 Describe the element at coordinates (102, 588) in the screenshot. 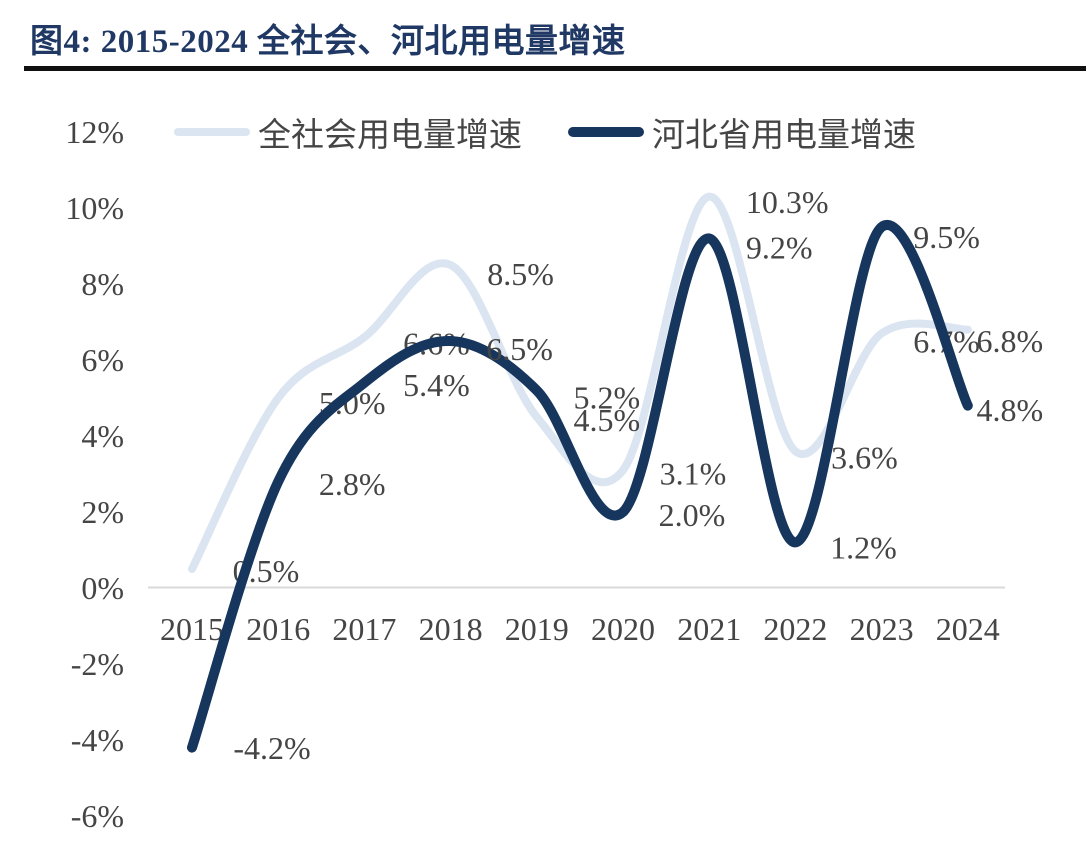

I see `y-tick-label: 0%` at that location.